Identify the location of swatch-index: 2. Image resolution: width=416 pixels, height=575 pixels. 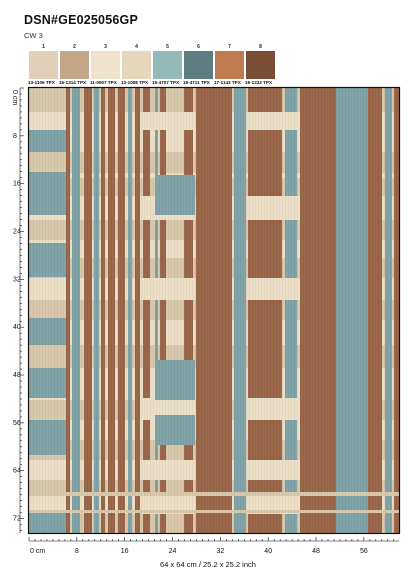
(74, 47).